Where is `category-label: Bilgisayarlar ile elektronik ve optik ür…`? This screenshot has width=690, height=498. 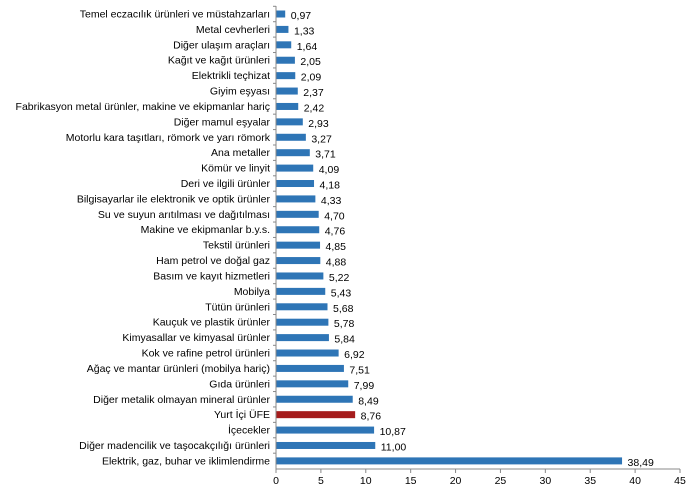
category-label: Bilgisayarlar ile elektronik ve optik ür… is located at coordinates (174, 199).